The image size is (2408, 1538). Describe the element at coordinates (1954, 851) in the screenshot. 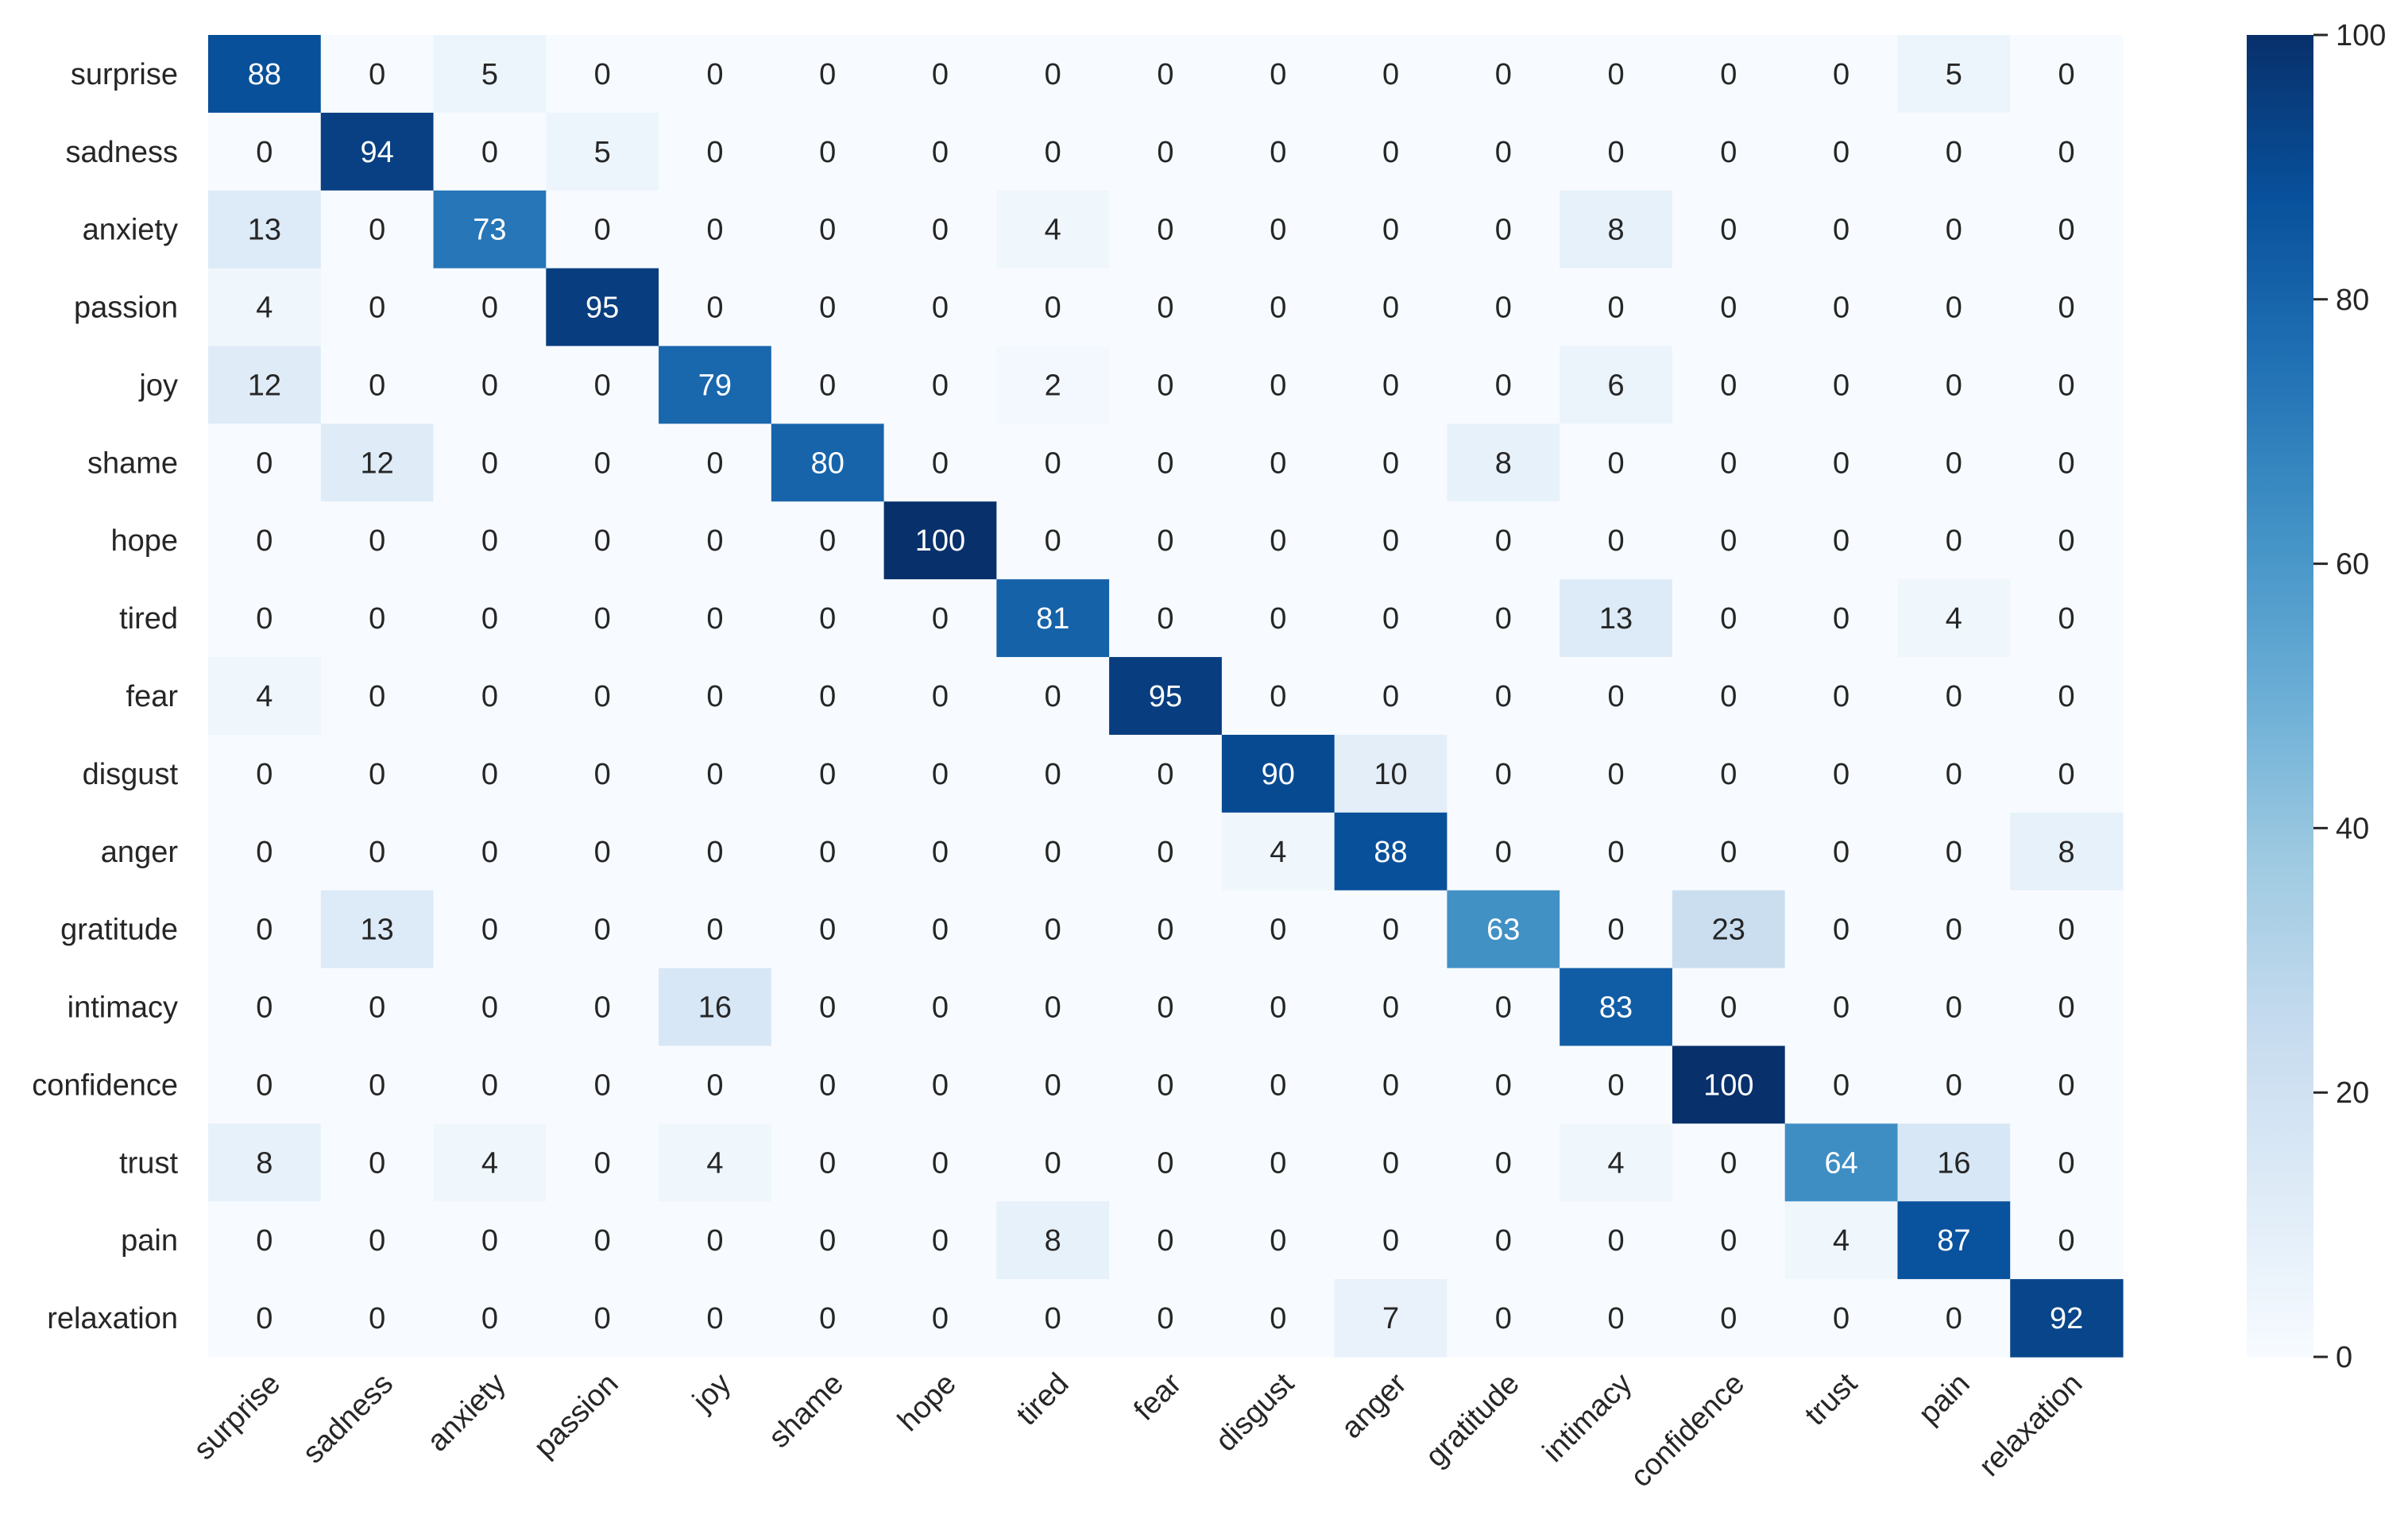

I see `heatmap-cell-anger-pain` at that location.